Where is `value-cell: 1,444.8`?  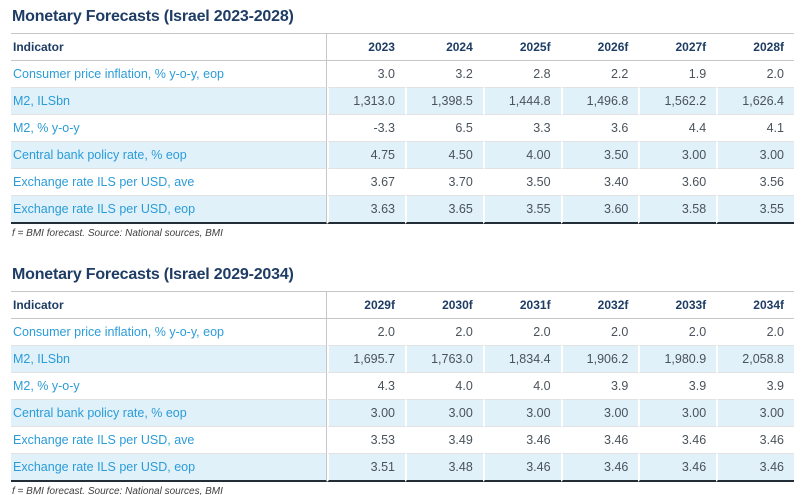
value-cell: 1,444.8 is located at coordinates (521, 101).